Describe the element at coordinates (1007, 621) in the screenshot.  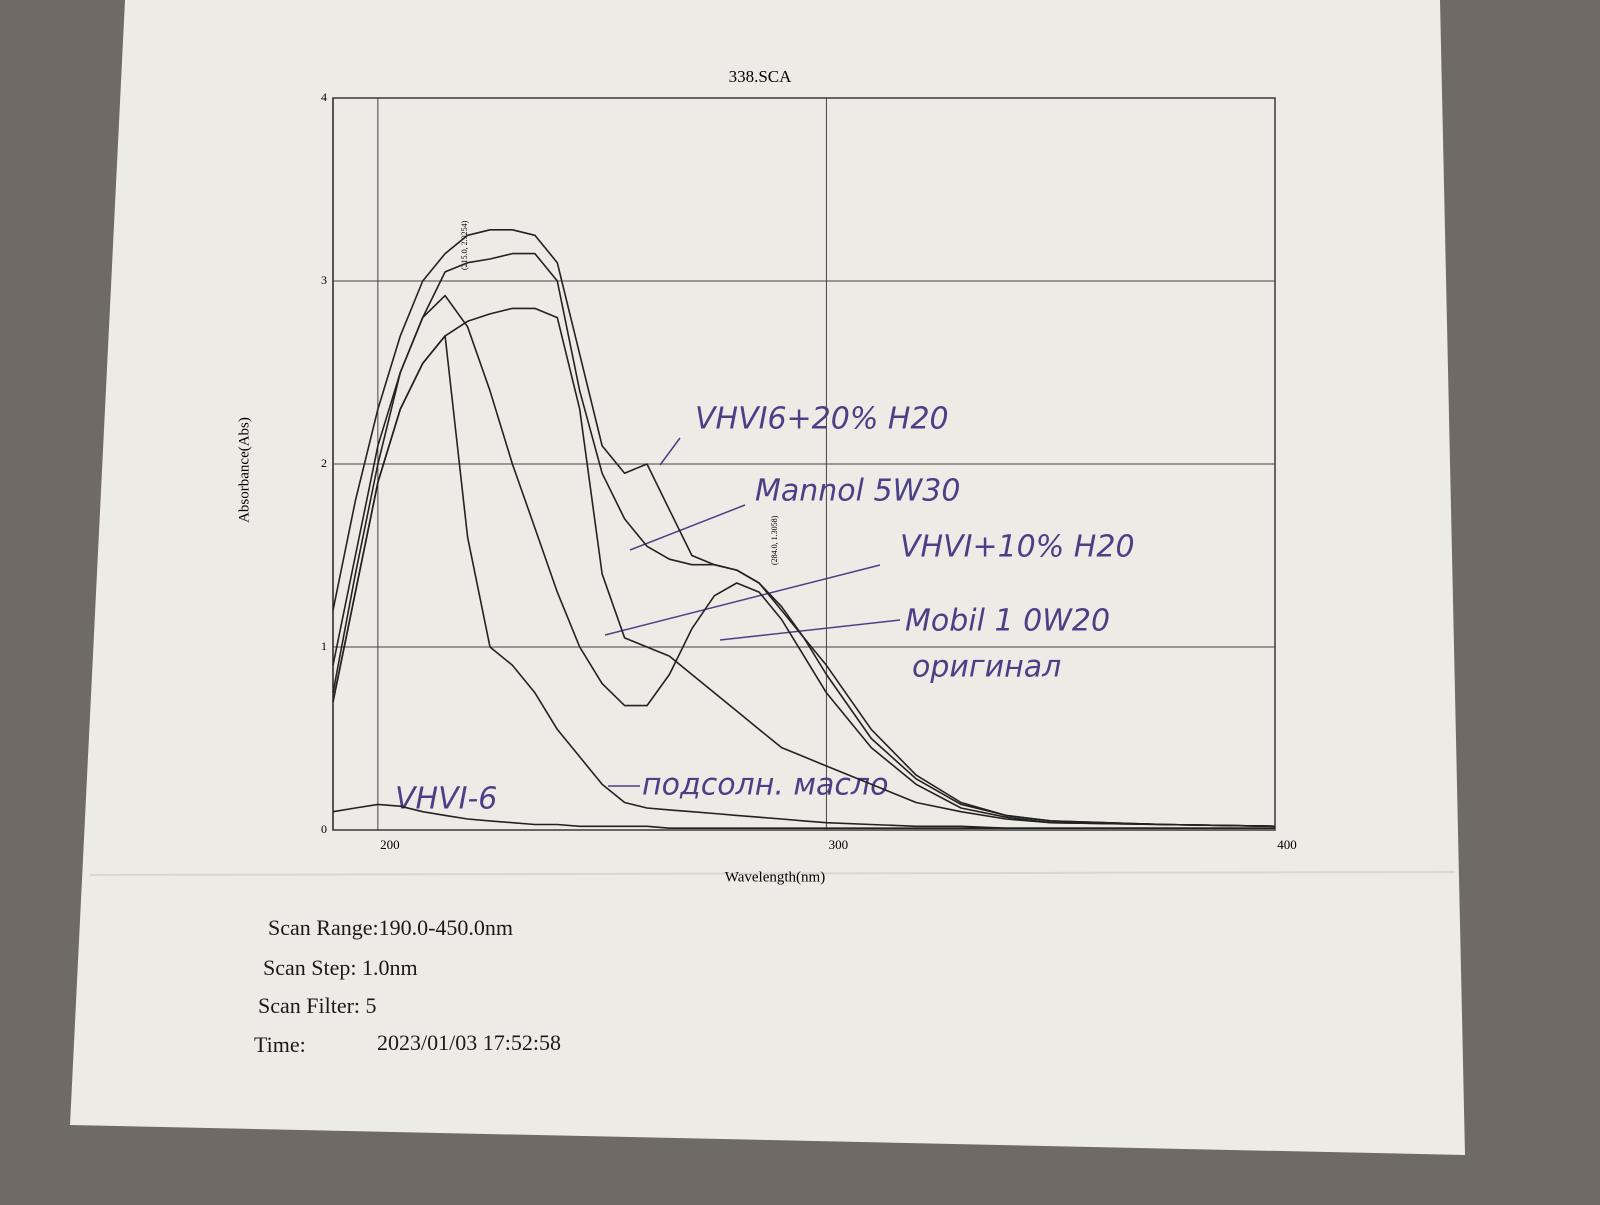
I see `series-label: Mobil 1 0W20` at that location.